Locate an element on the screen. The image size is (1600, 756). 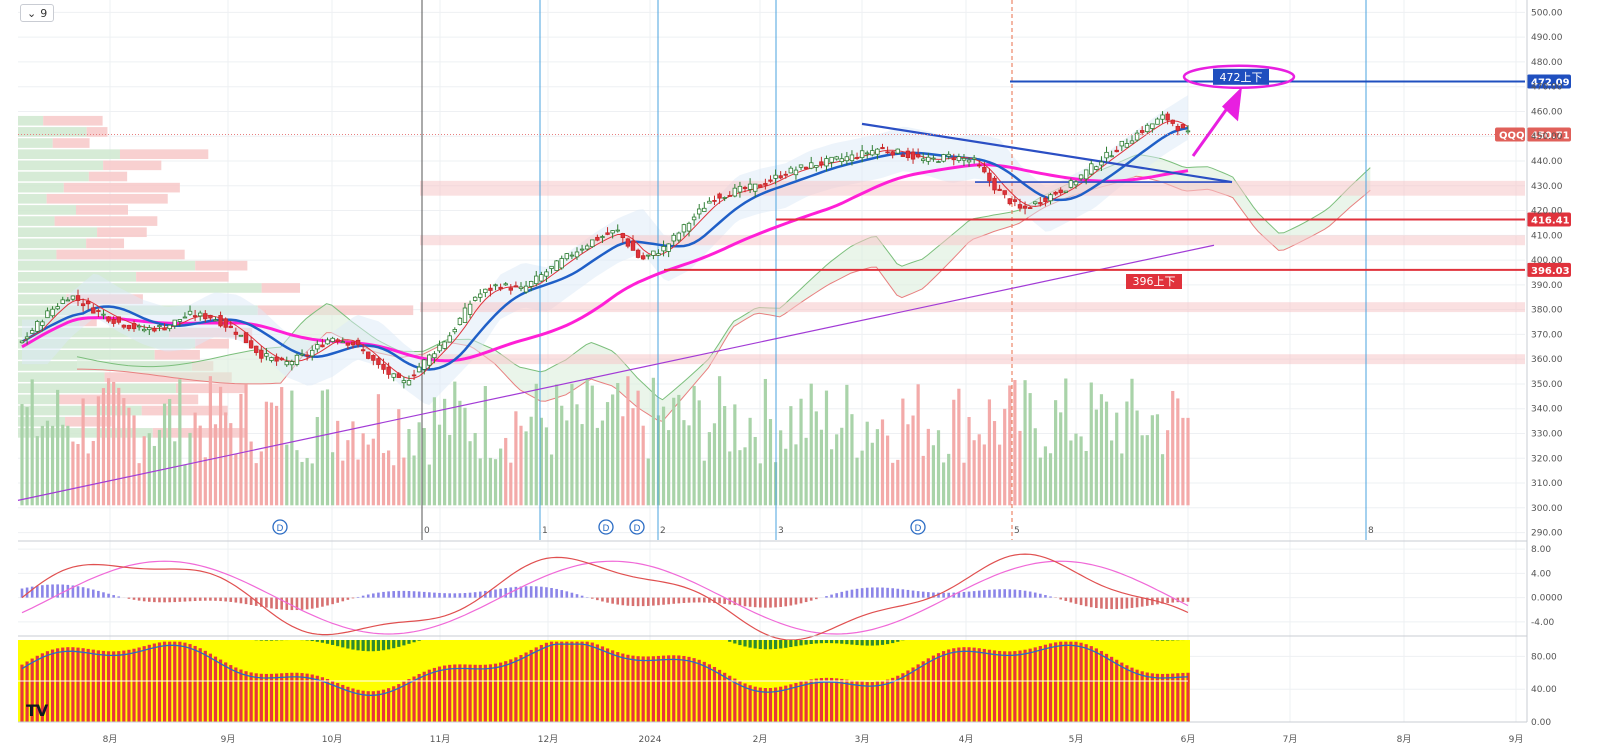
collapse-toggle: ⌄ 9 is located at coordinates (37, 13).